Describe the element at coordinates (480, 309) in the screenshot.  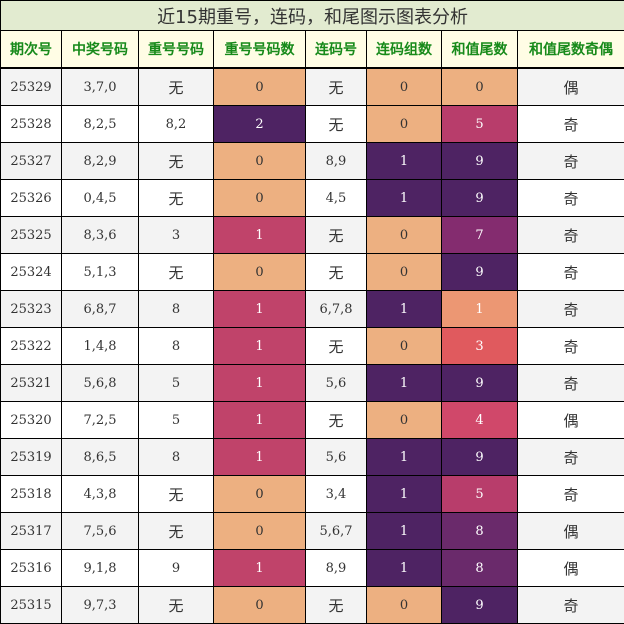
I see `sum-tail-cell: 1` at that location.